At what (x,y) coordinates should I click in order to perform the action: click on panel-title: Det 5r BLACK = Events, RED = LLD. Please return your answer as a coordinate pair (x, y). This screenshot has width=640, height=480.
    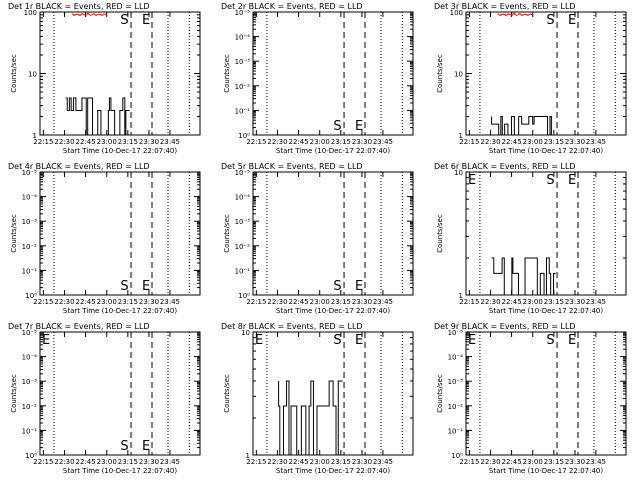
    Looking at the image, I should click on (292, 166).